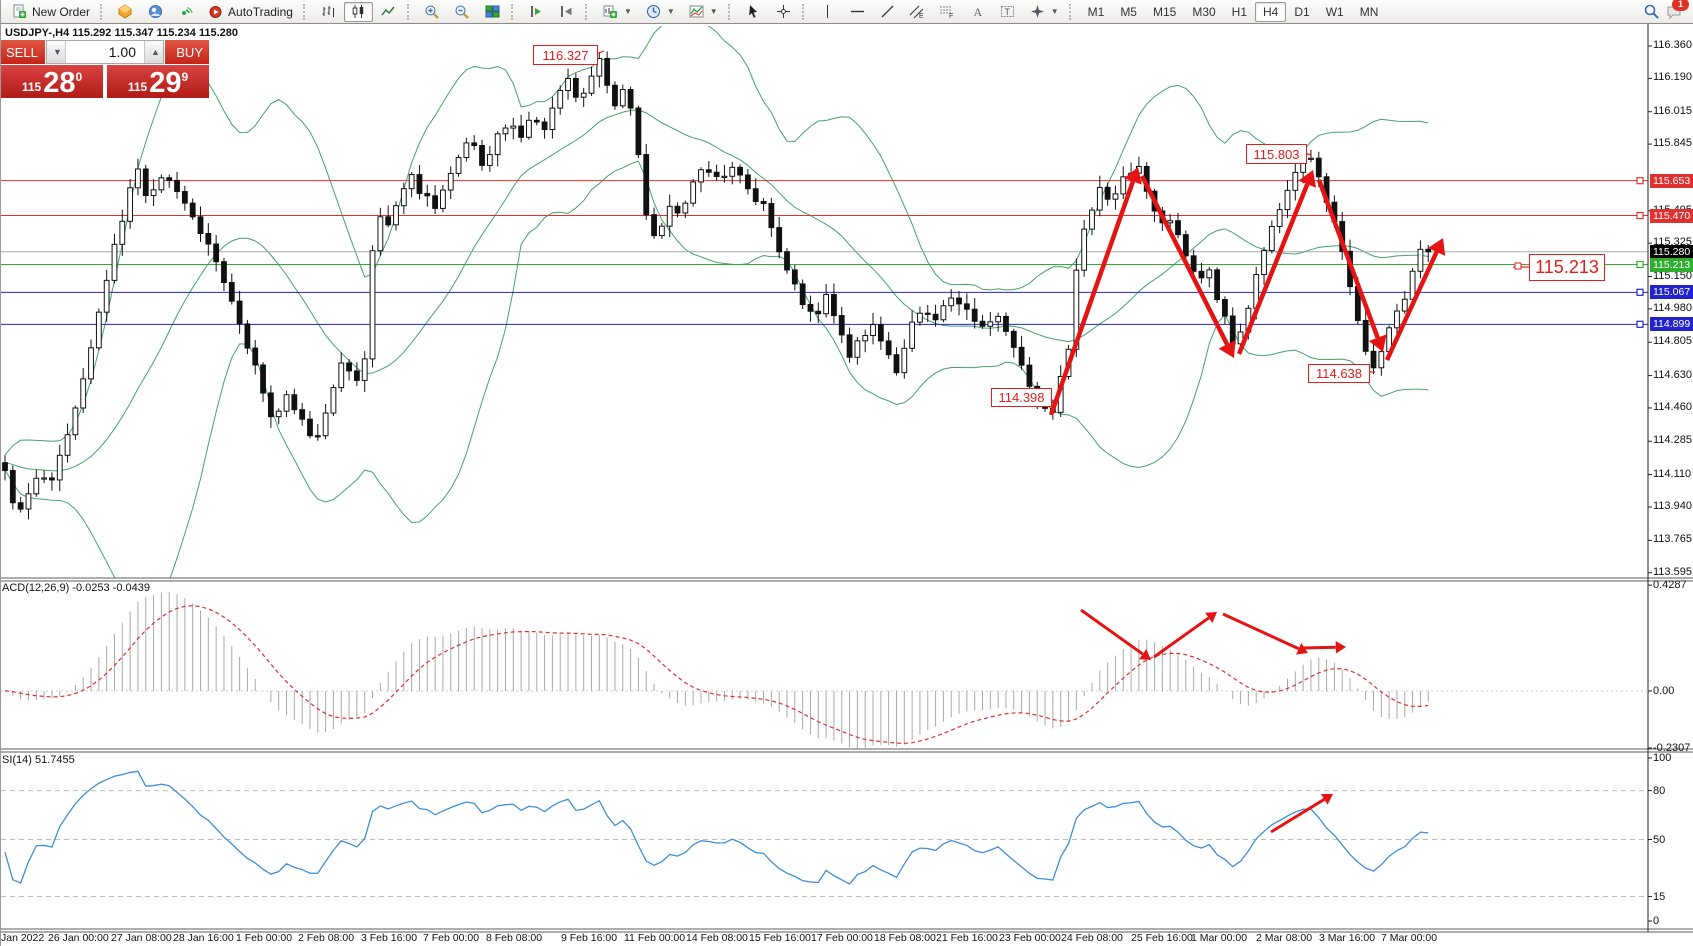  I want to click on period-button: ▼, so click(660, 12).